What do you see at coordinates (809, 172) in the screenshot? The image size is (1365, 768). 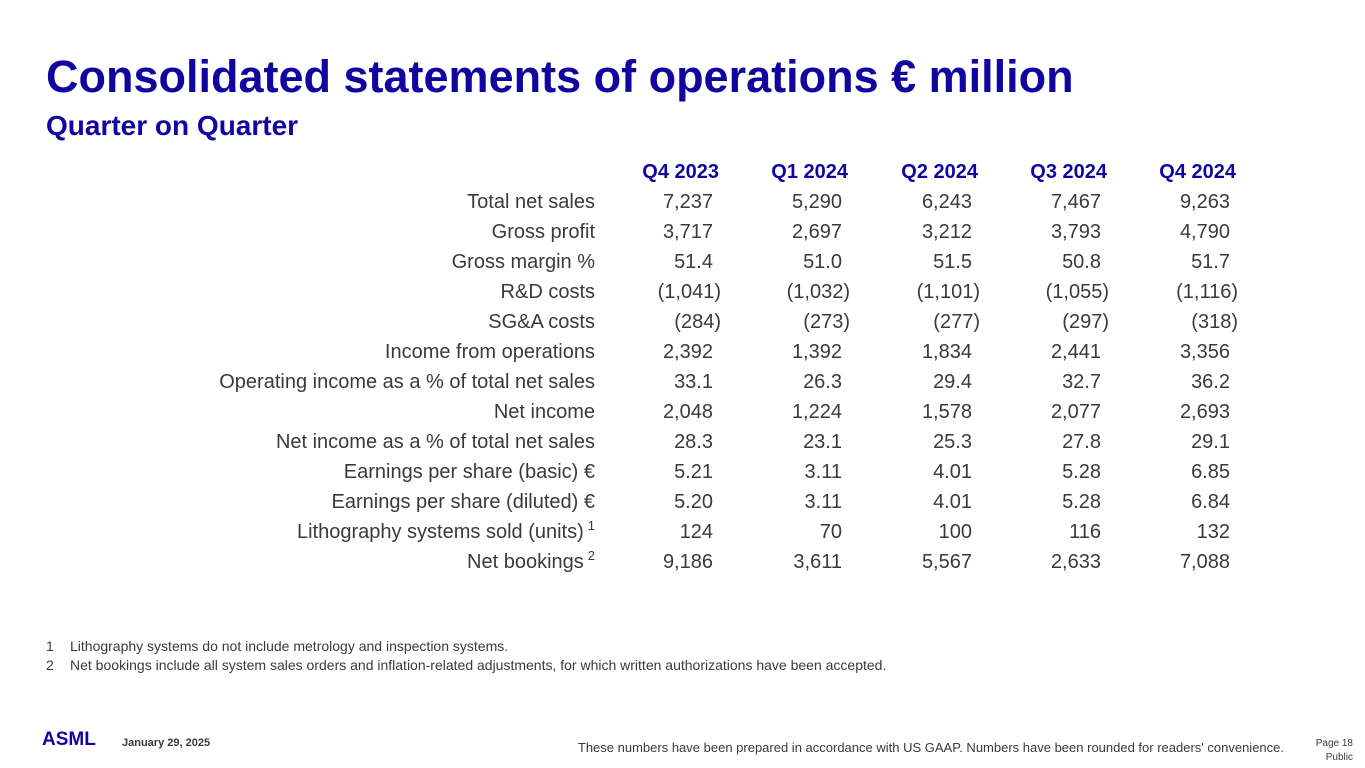 I see `column-header: Q1 2024` at bounding box center [809, 172].